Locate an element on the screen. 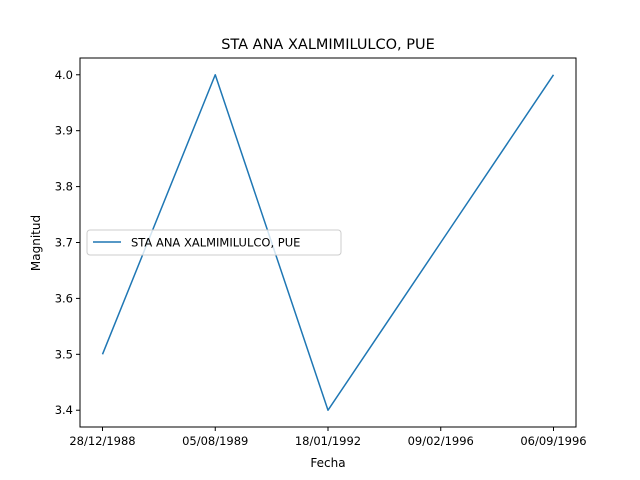 The height and width of the screenshot is (480, 640). legend: STA ANA XALMIMILULCO, PUE is located at coordinates (214, 242).